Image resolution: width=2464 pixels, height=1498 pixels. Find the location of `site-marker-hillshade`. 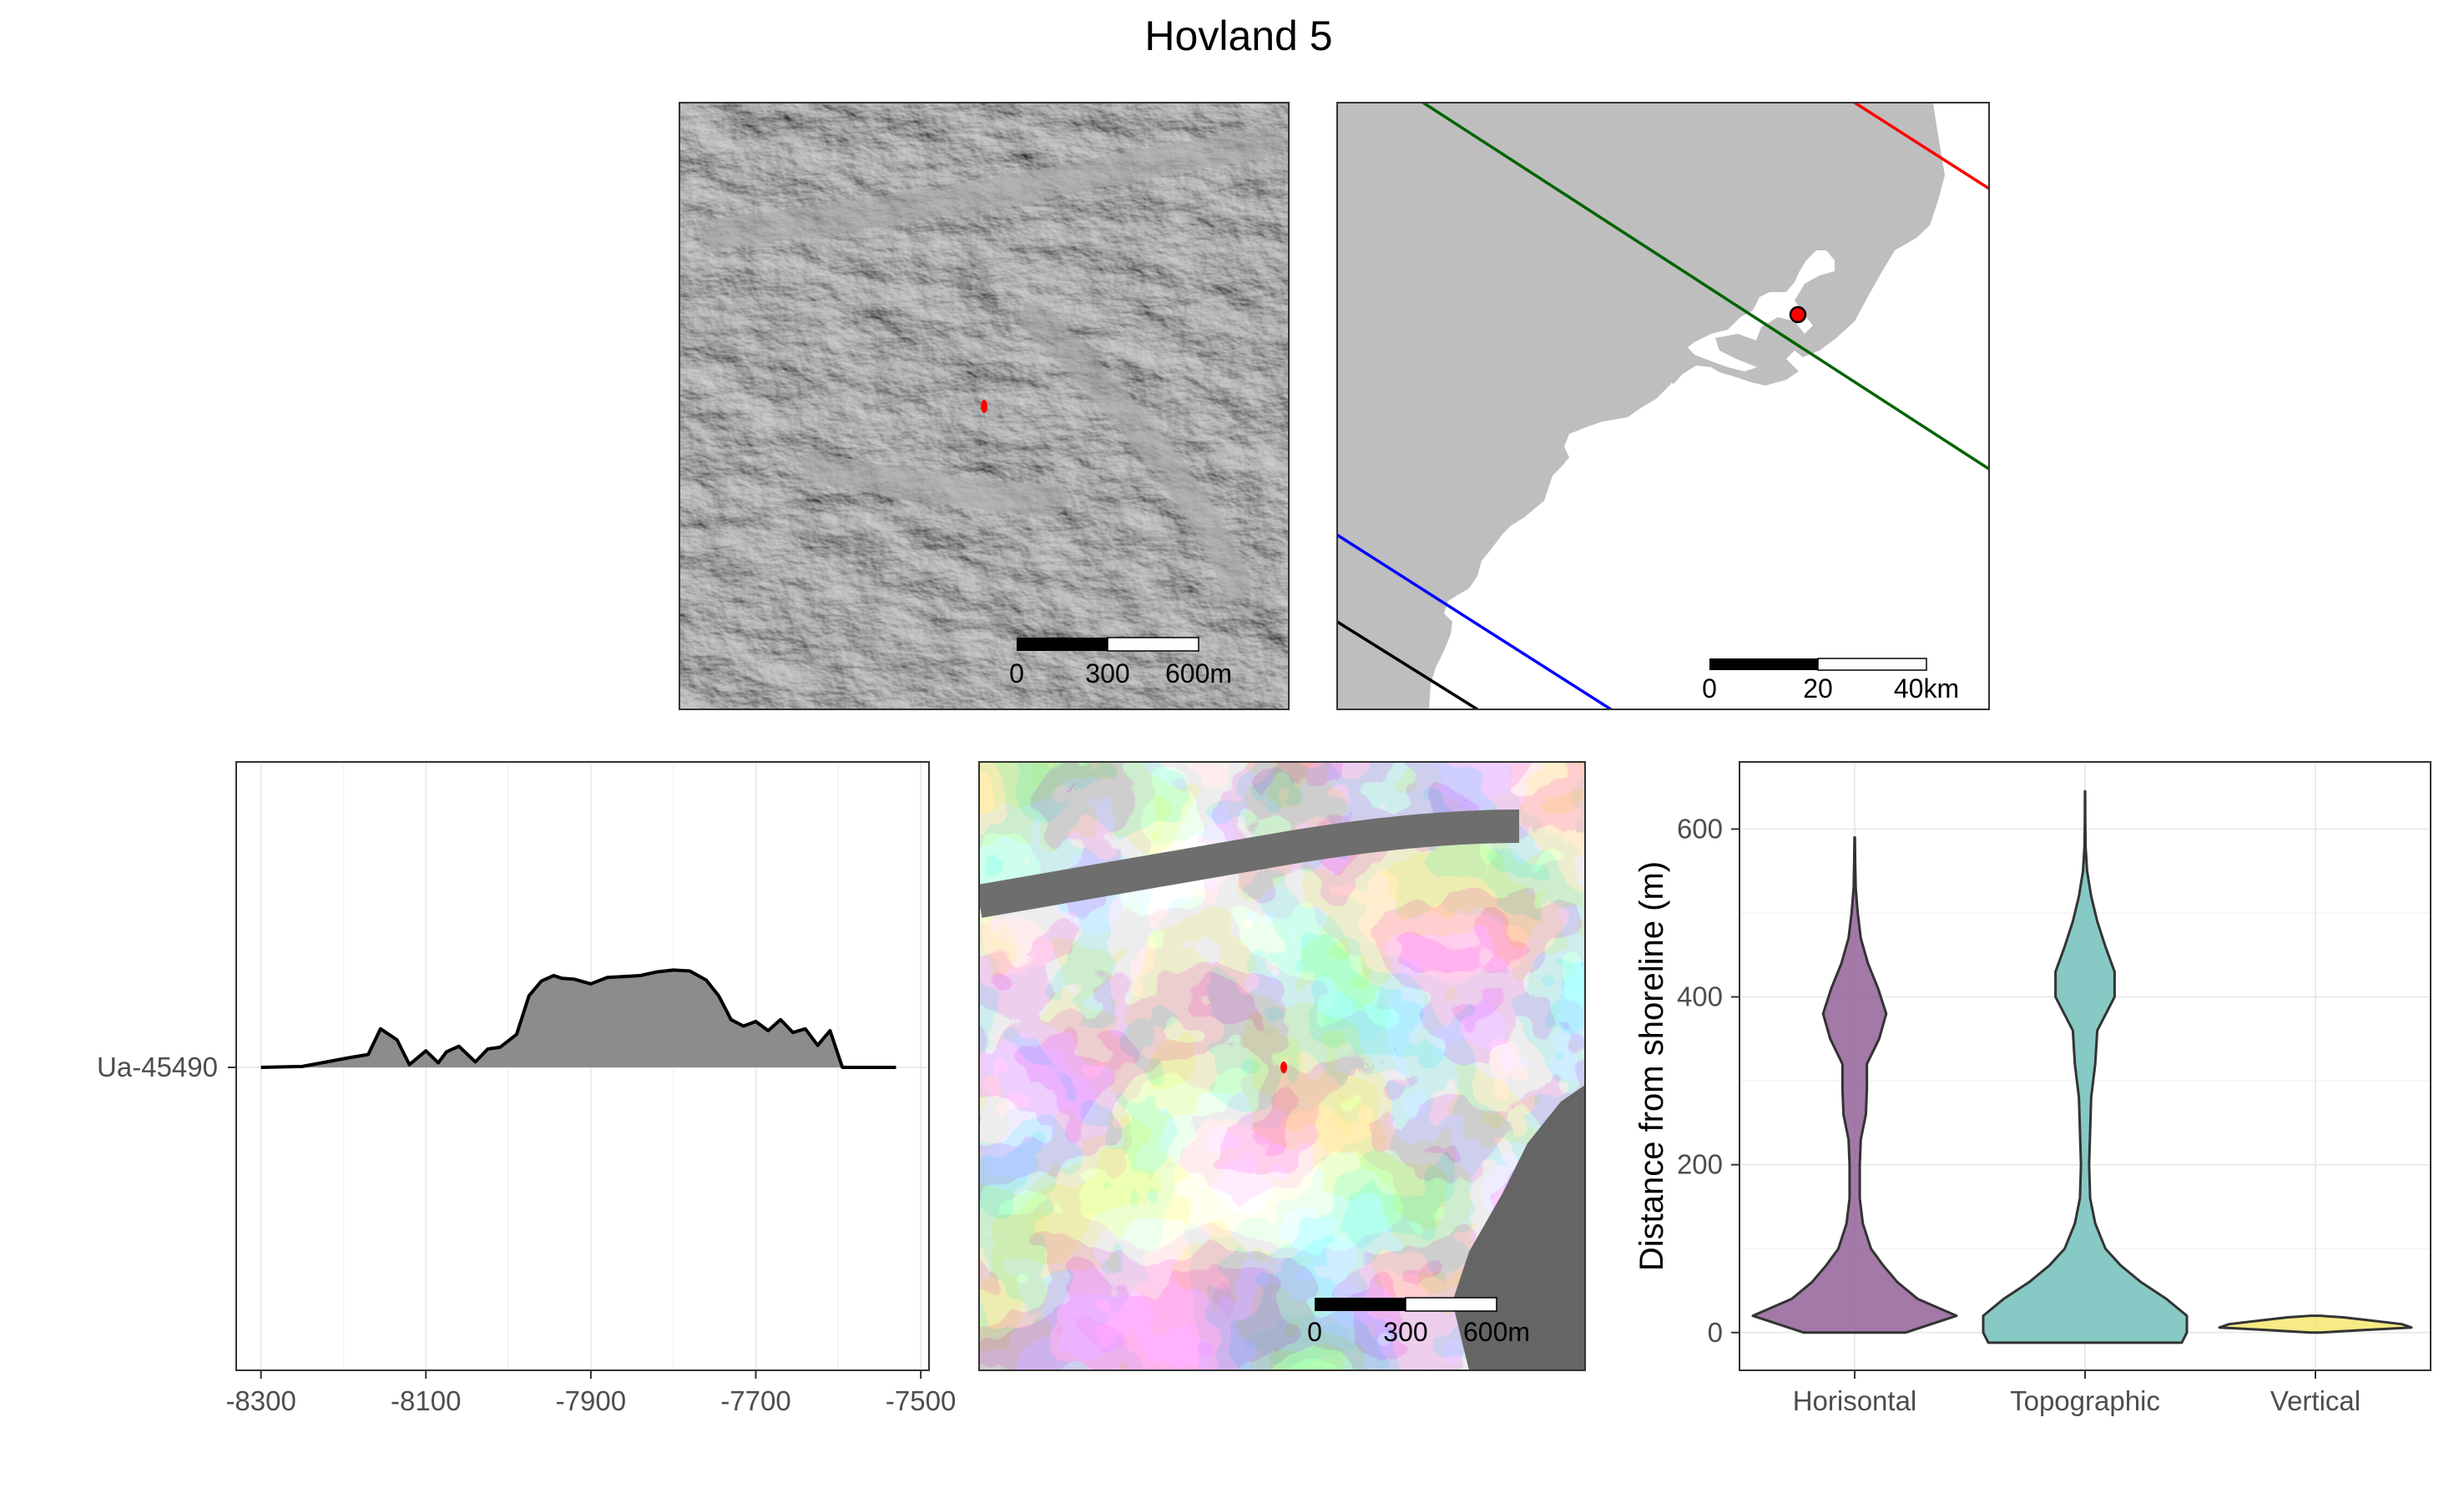

site-marker-hillshade is located at coordinates (984, 406).